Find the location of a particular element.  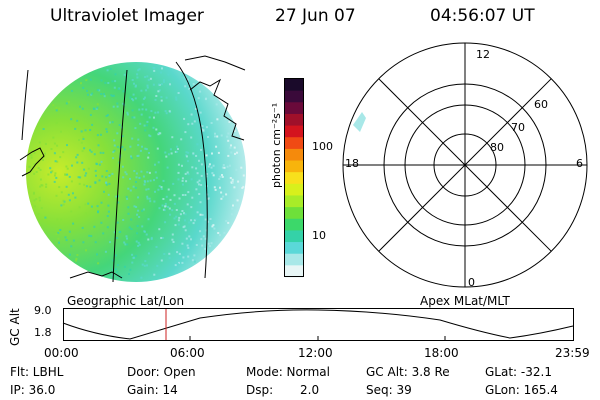

timeline-xtick-1200: 12:00 is located at coordinates (315, 353).